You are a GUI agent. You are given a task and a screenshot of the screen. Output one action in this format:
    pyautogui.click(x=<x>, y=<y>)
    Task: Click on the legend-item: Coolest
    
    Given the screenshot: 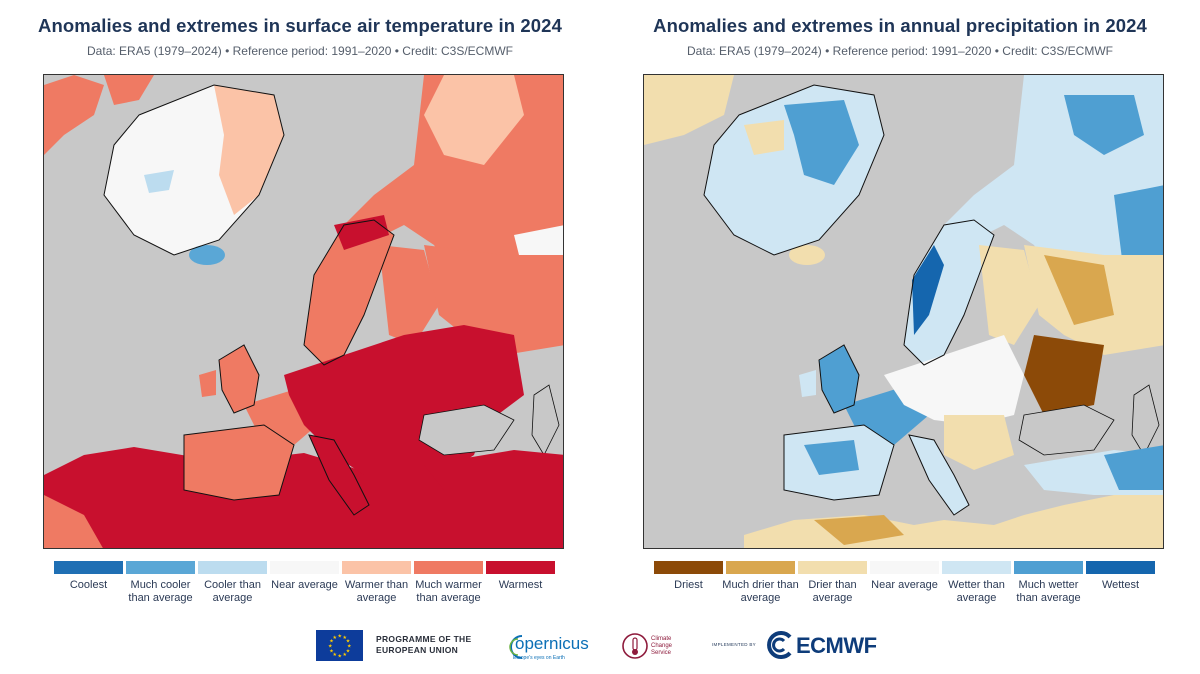 What is the action you would take?
    pyautogui.click(x=88, y=586)
    